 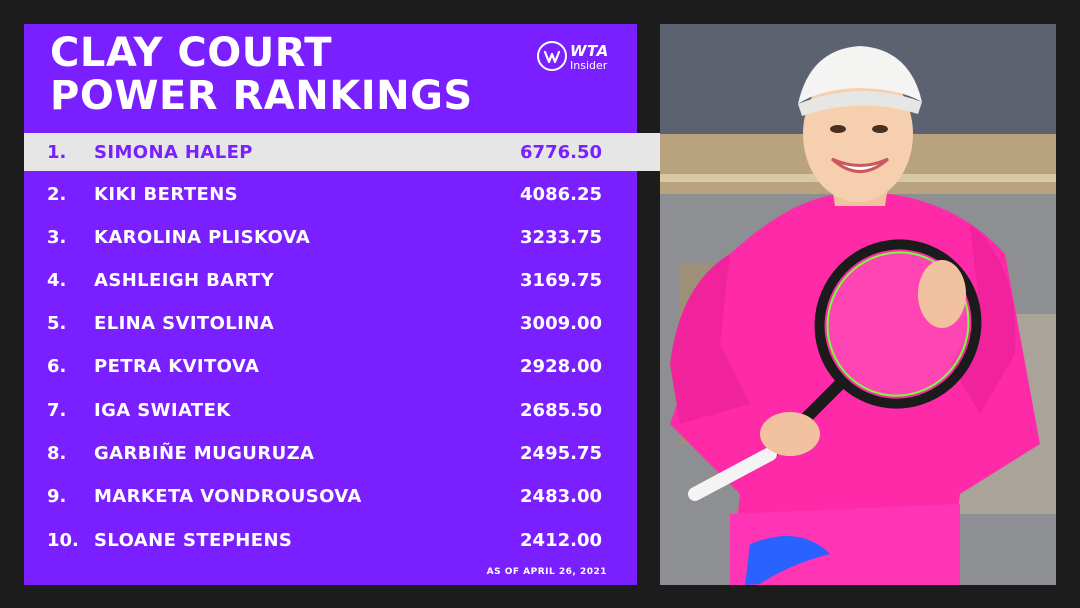 What do you see at coordinates (261, 96) in the screenshot?
I see `title-line-2: POWER RANKINGS` at bounding box center [261, 96].